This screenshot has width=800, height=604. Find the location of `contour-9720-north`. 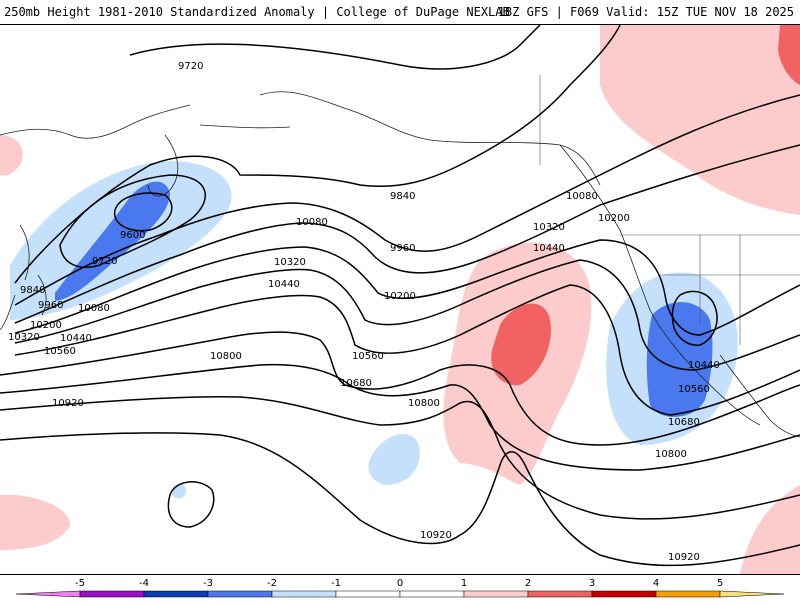

contour-9720-north is located at coordinates (335, 47).